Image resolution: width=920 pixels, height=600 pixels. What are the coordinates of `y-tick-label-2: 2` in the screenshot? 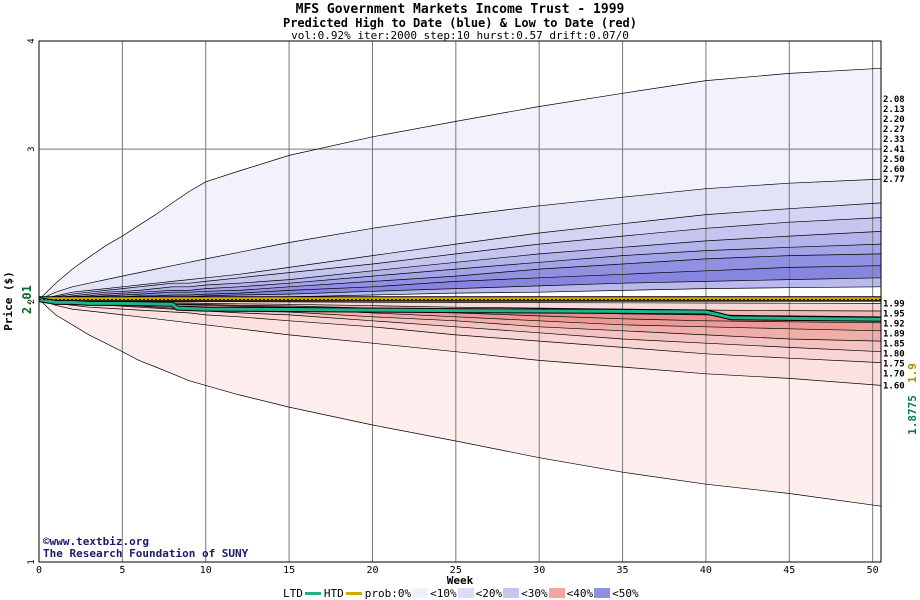 It's located at (32, 301).